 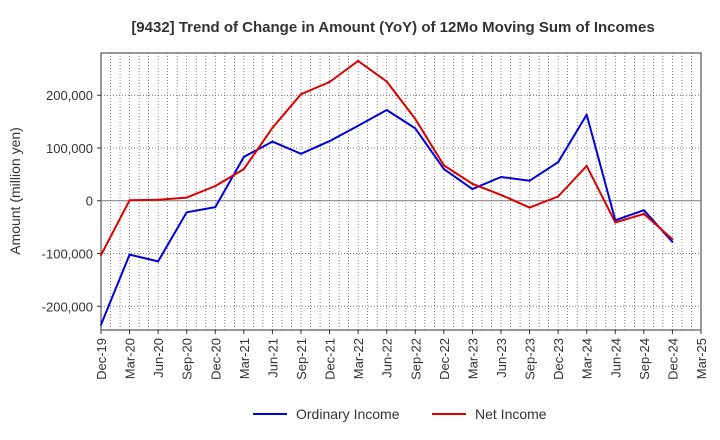 What do you see at coordinates (415, 359) in the screenshot?
I see `x-tick-label: Sep-22` at bounding box center [415, 359].